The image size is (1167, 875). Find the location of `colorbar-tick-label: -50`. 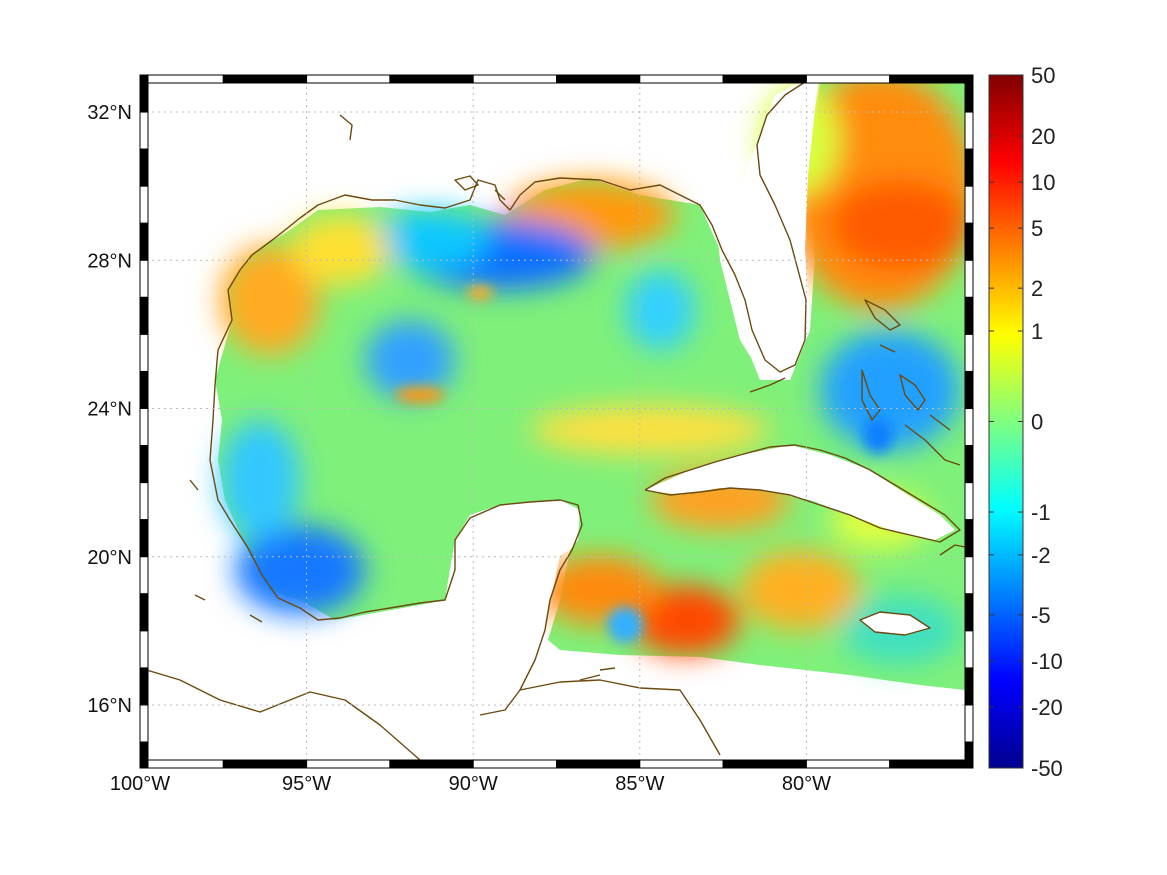

colorbar-tick-label: -50 is located at coordinates (1047, 768).